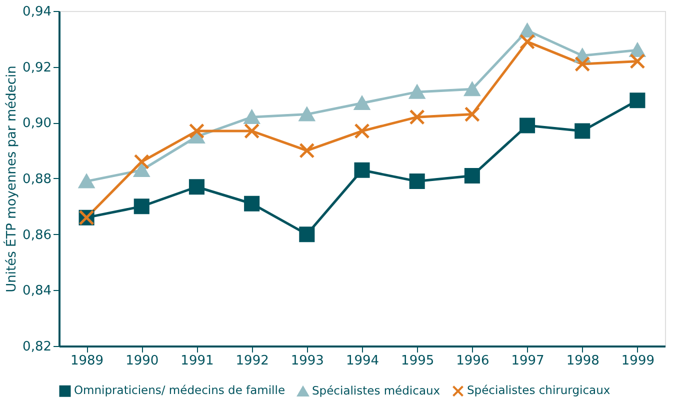 The image size is (684, 417). What do you see at coordinates (473, 361) in the screenshot?
I see `x-tick-label: 1996` at bounding box center [473, 361].